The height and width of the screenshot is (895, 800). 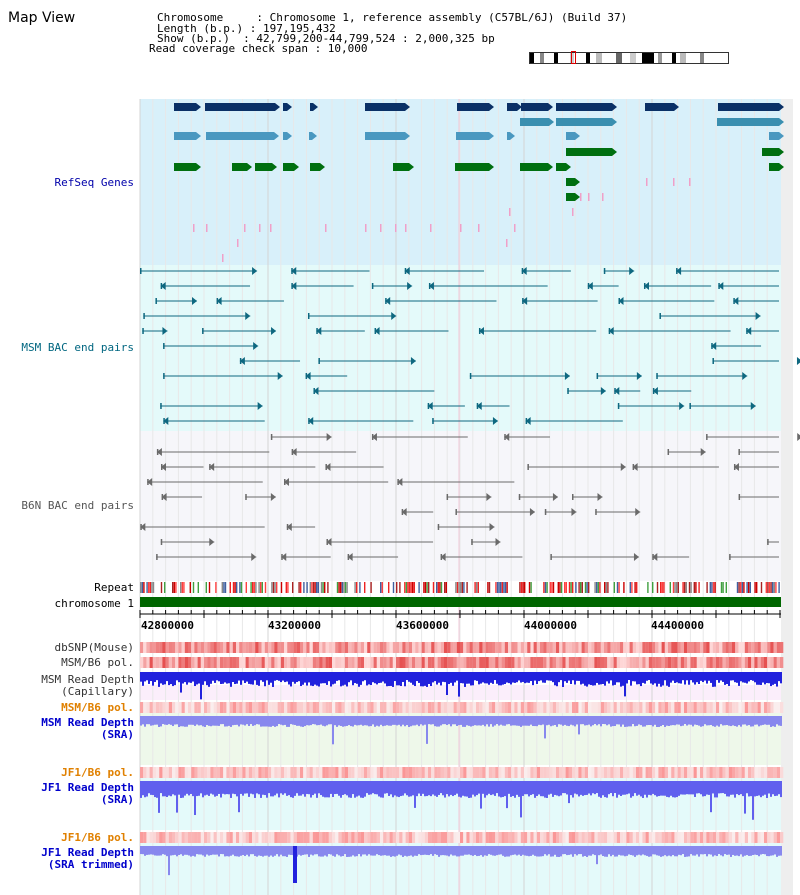 I want to click on chromosome-bar, so click(x=460, y=602).